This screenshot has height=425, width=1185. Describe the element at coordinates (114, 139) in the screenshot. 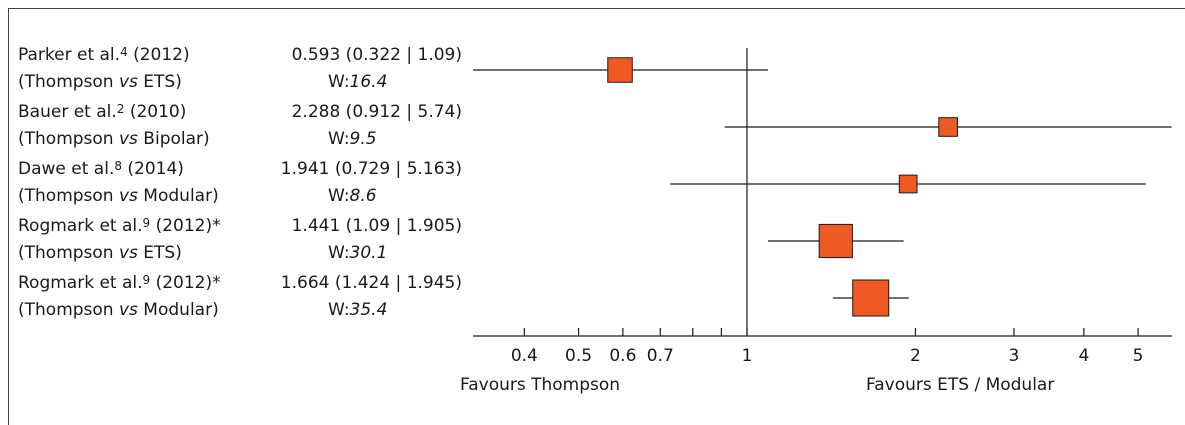

I see `study-comparison: (Thompson vs Bipolar)` at that location.